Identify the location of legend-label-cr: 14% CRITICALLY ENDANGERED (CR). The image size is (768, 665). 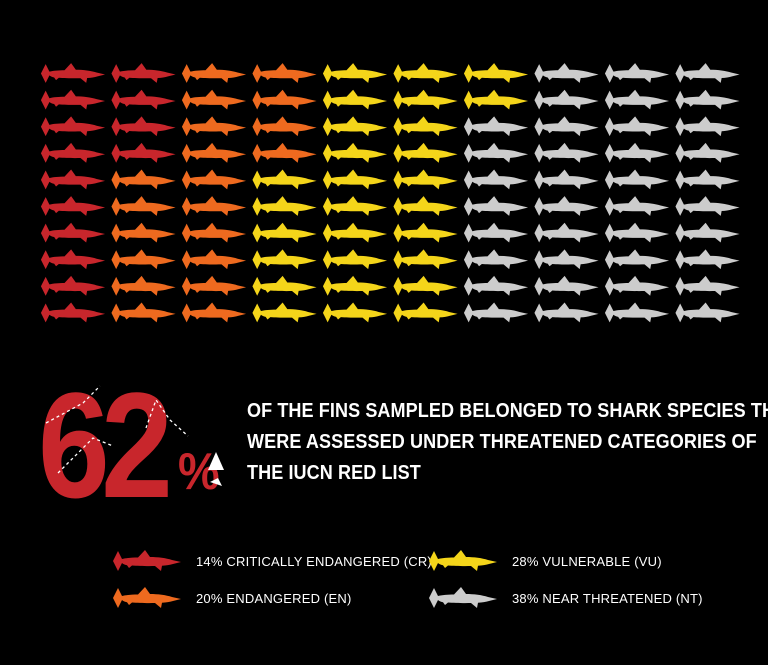
(314, 561).